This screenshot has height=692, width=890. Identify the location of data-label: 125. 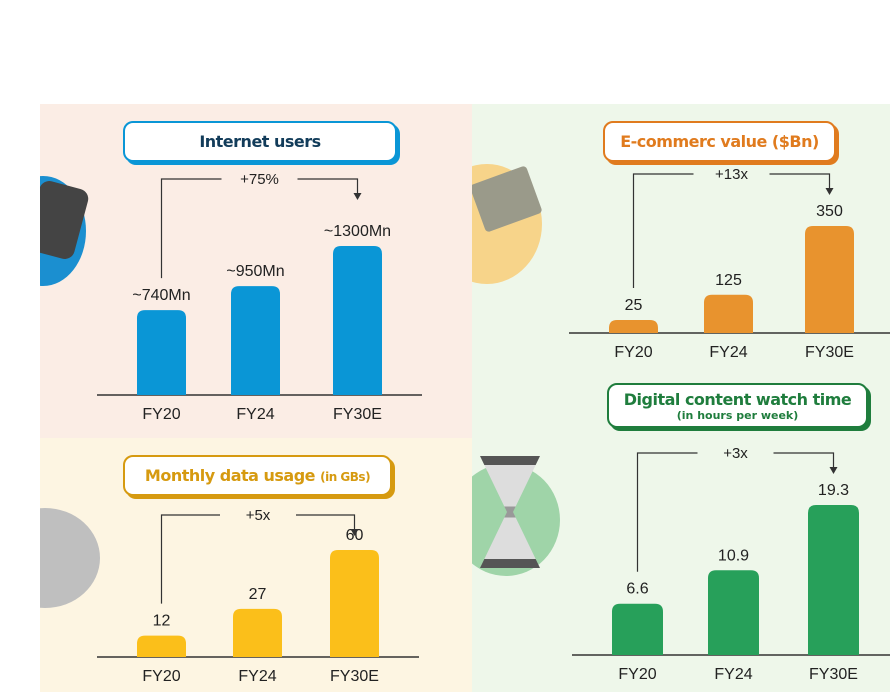
(728, 280).